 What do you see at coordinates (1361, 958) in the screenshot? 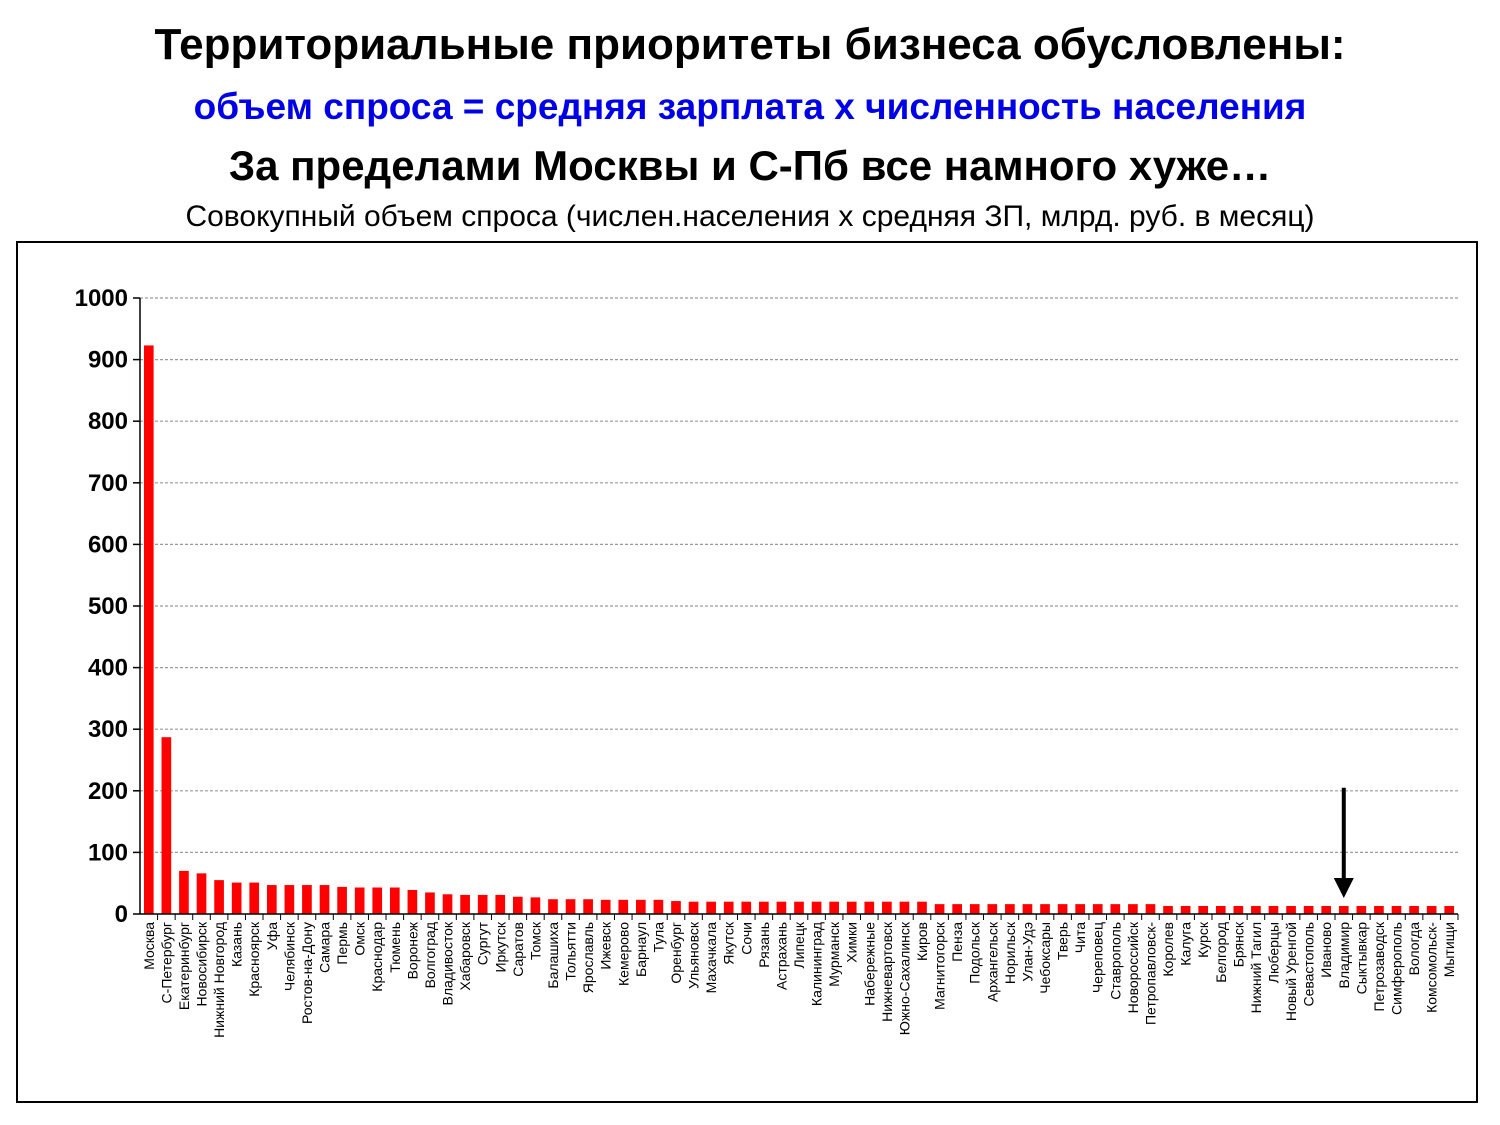
I see `x-tick-label: Сыктывкар` at bounding box center [1361, 958].